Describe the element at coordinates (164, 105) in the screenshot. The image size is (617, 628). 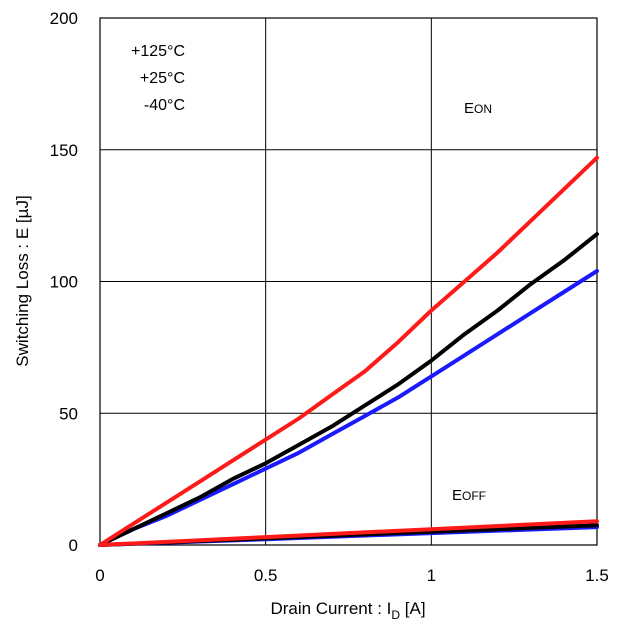
I see `legend-entry-minus40c: -40°C` at that location.